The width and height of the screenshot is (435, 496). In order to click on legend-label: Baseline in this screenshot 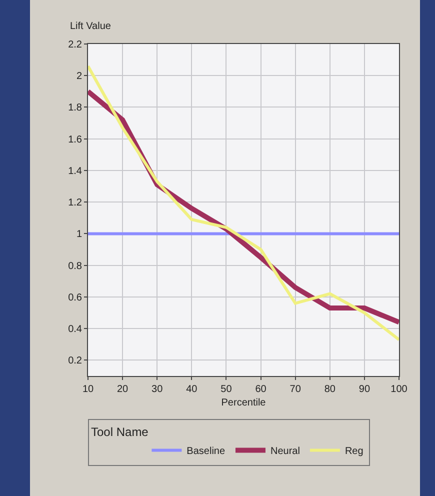, I will do `click(206, 452)`.